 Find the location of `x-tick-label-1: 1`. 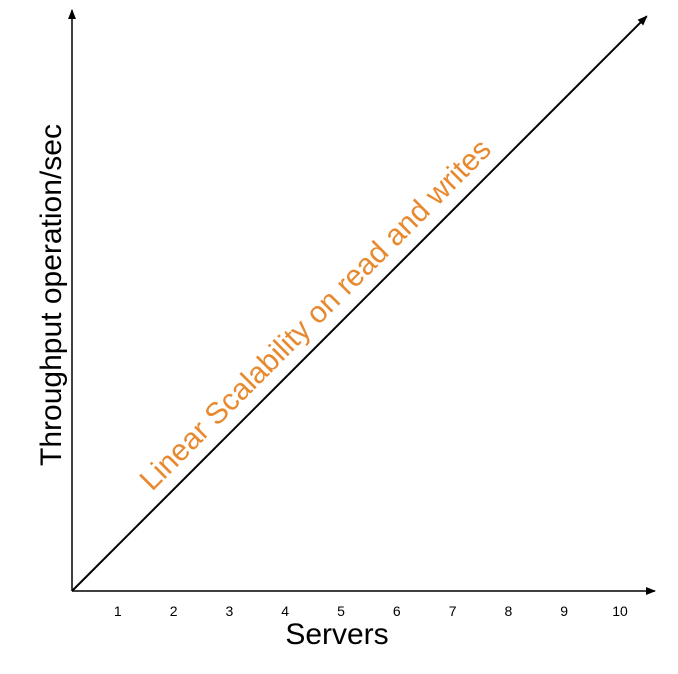

x-tick-label-1: 1 is located at coordinates (118, 611).